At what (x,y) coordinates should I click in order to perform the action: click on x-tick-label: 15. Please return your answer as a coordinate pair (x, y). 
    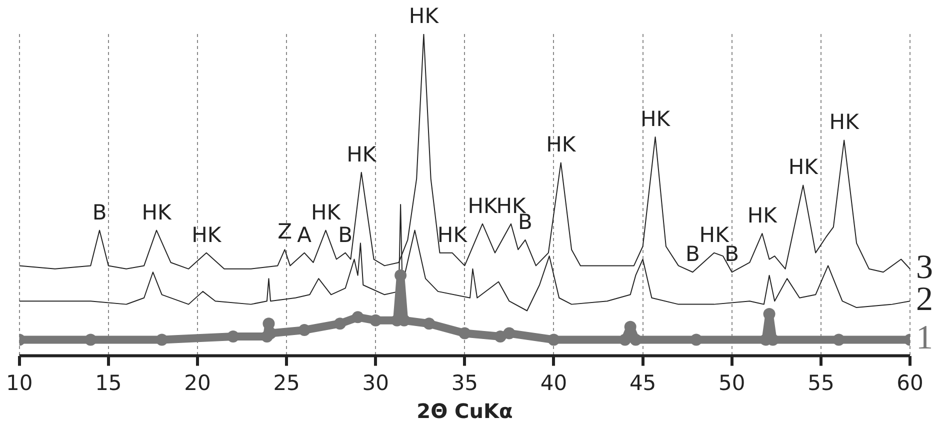
    Looking at the image, I should click on (108, 382).